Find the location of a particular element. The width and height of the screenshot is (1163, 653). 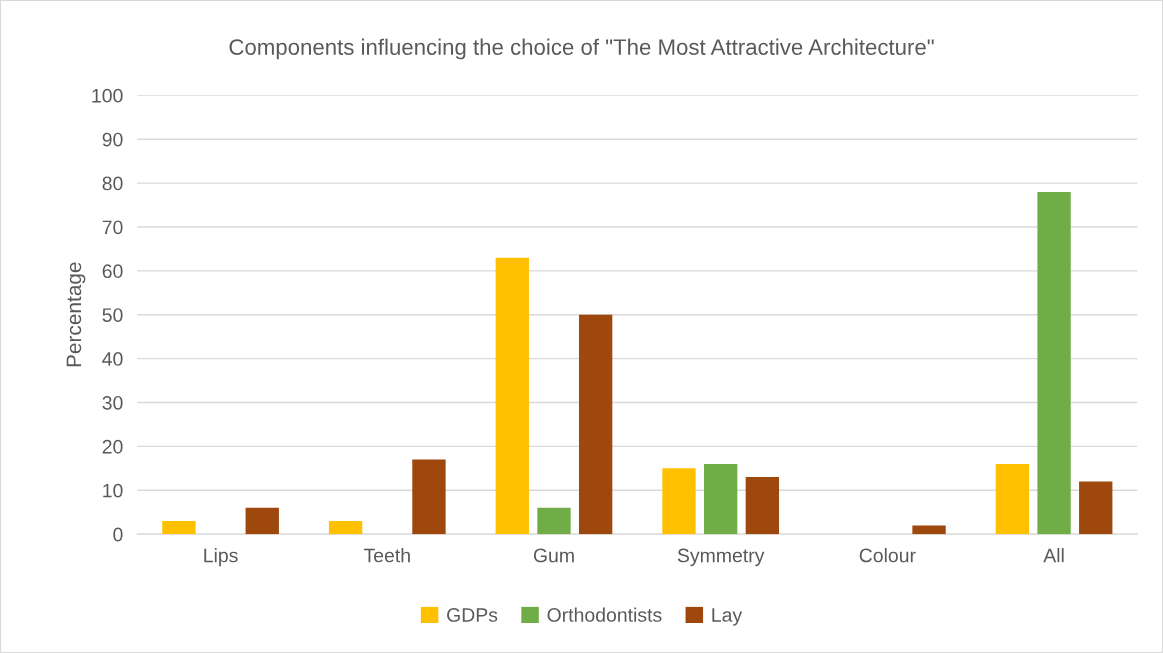

y-tick-label: 100 is located at coordinates (107, 95).